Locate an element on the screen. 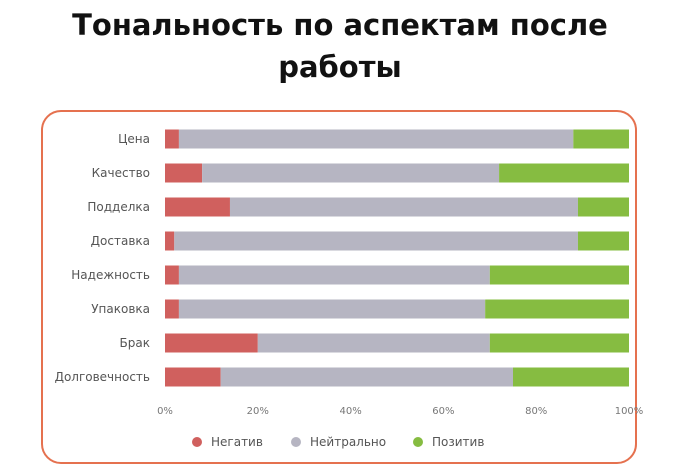 Image resolution: width=680 pixels, height=468 pixels. legend-label: Позитив is located at coordinates (458, 442).